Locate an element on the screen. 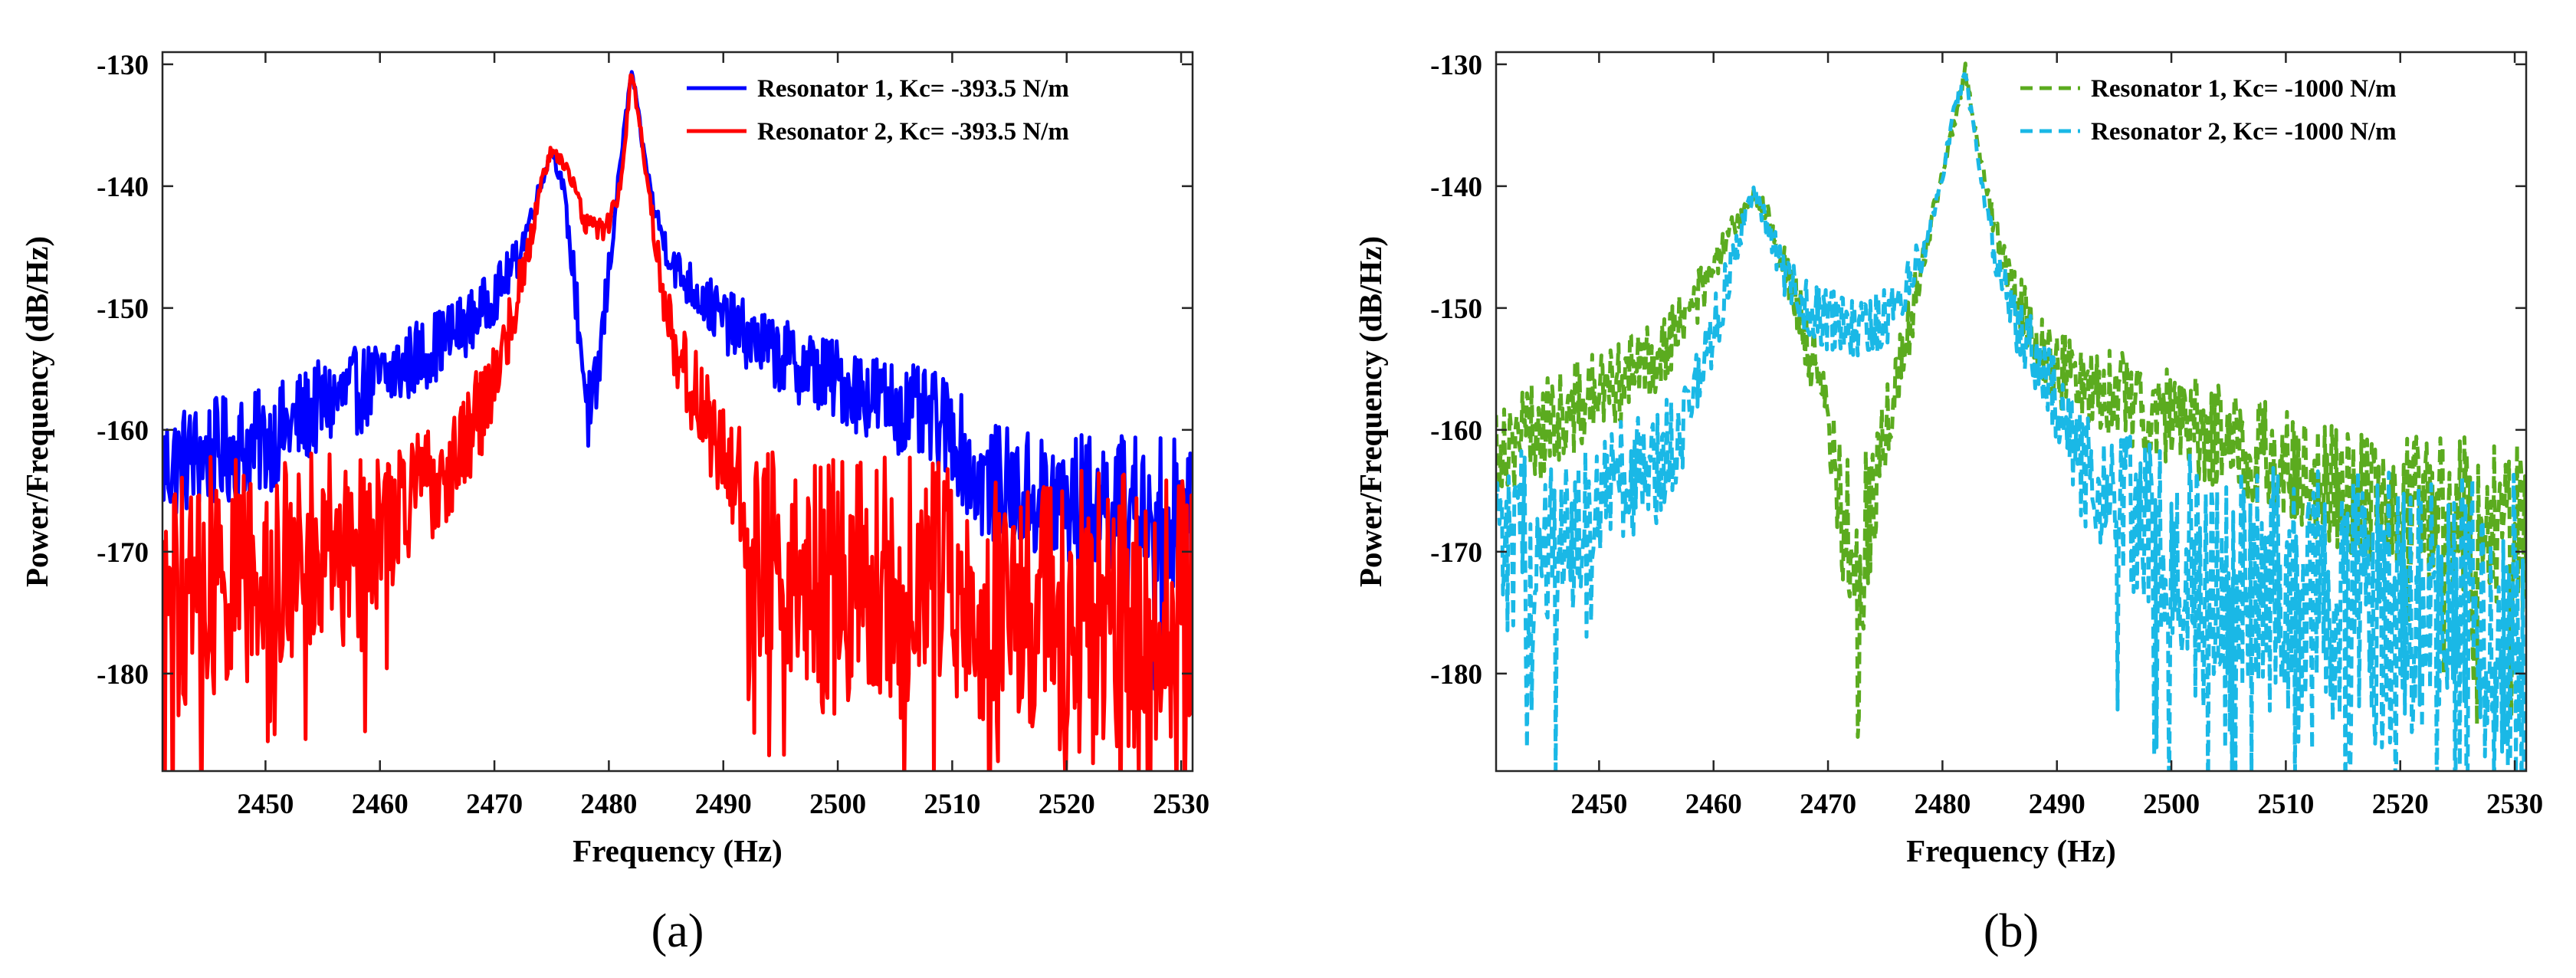  legend-label-2: Resonator 2, Kc= -1000 N/m is located at coordinates (2244, 132).